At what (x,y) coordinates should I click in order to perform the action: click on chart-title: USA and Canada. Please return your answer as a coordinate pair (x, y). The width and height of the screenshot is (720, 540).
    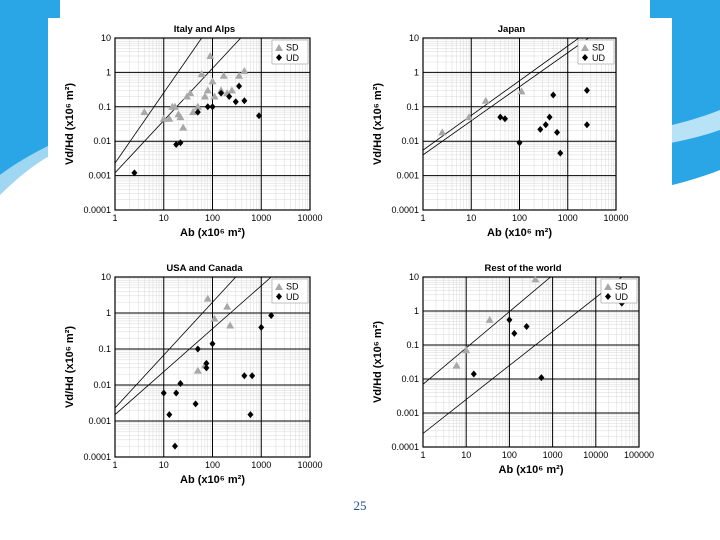
    Looking at the image, I should click on (204, 268).